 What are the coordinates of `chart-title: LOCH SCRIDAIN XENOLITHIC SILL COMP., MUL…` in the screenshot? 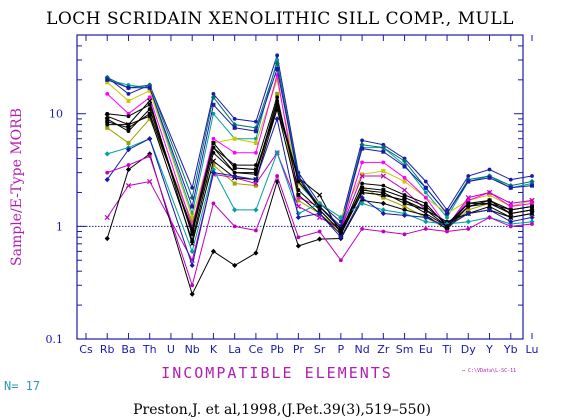 It's located at (280, 19).